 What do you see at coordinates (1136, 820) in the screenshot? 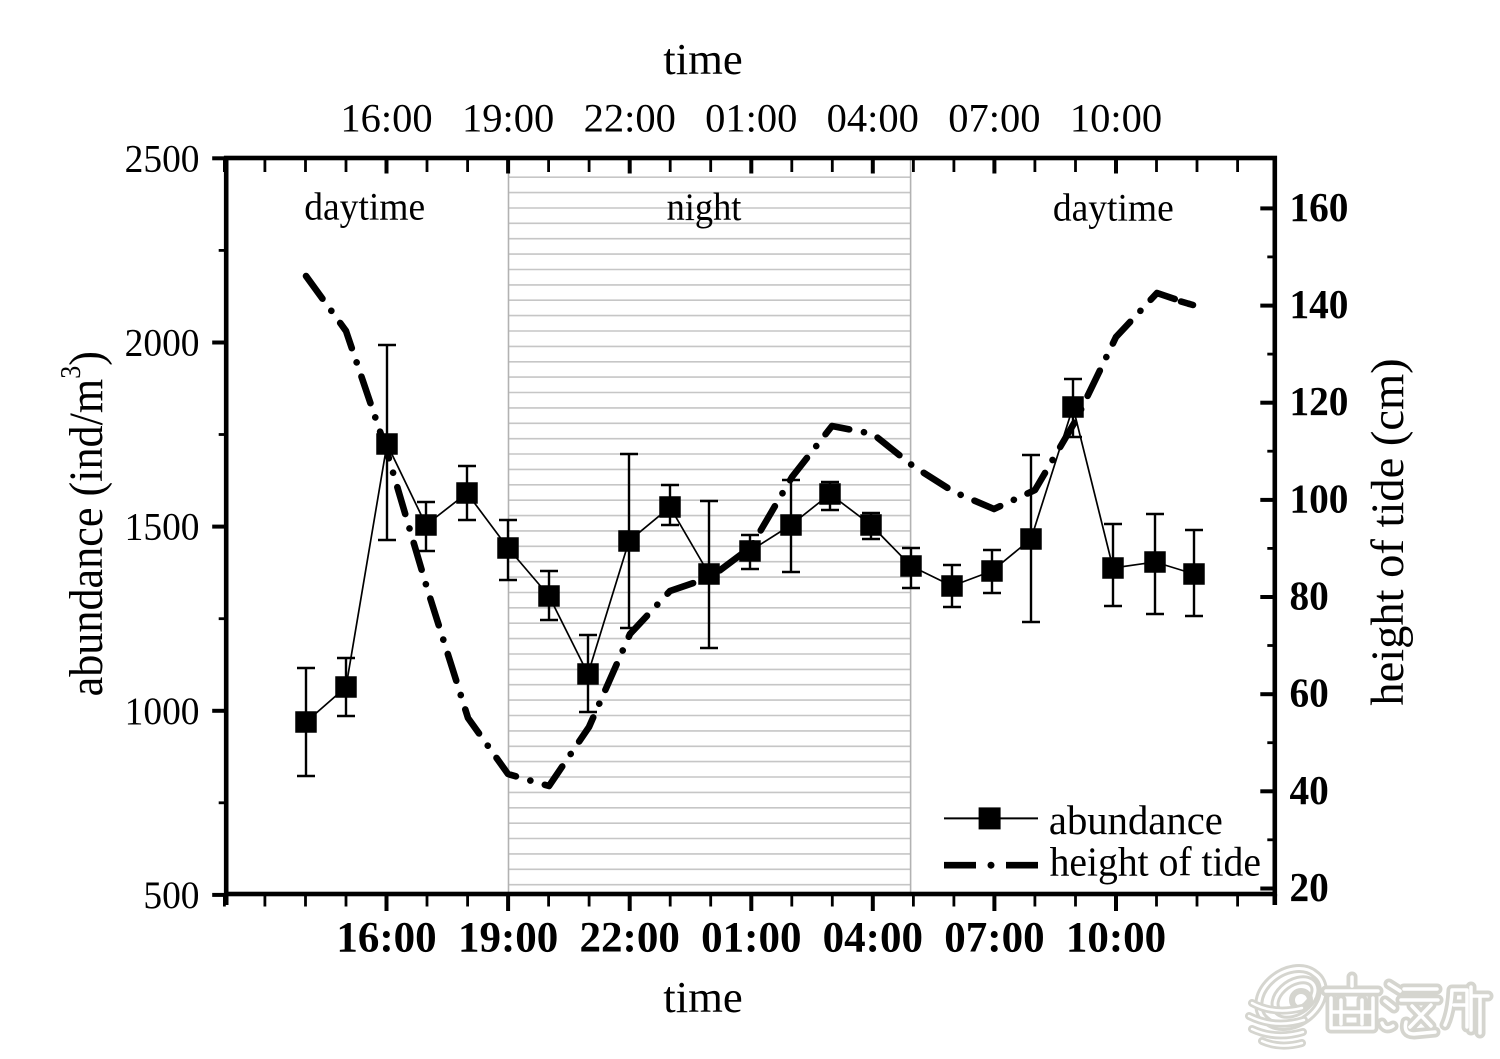
I see `svg-text: abundance` at bounding box center [1136, 820].